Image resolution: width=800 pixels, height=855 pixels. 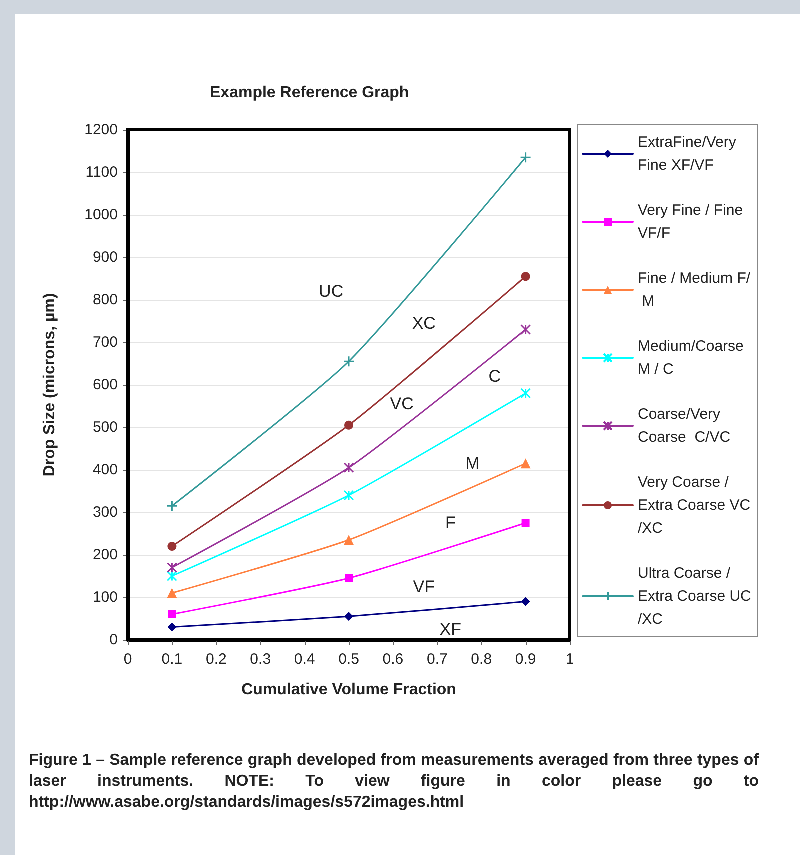 I want to click on x-tick-label: 0.8, so click(x=481, y=659).